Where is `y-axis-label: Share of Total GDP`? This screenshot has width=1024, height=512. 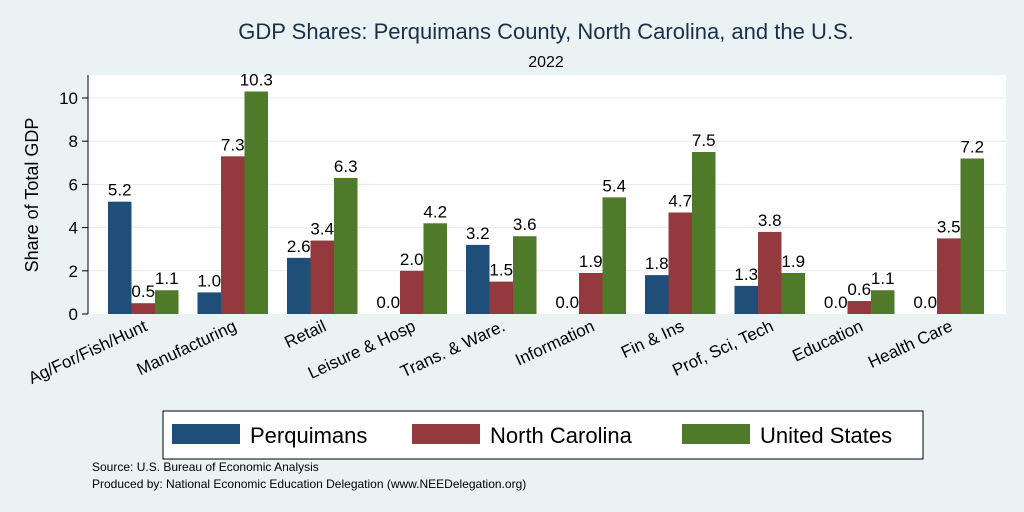 y-axis-label: Share of Total GDP is located at coordinates (32, 195).